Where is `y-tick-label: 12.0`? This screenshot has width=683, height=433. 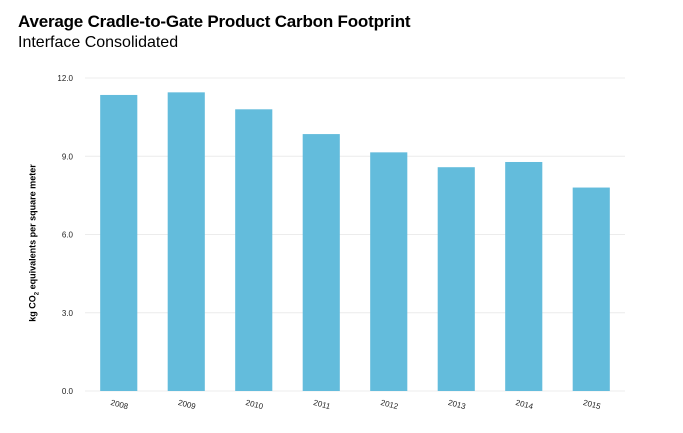
y-tick-label: 12.0 is located at coordinates (65, 78).